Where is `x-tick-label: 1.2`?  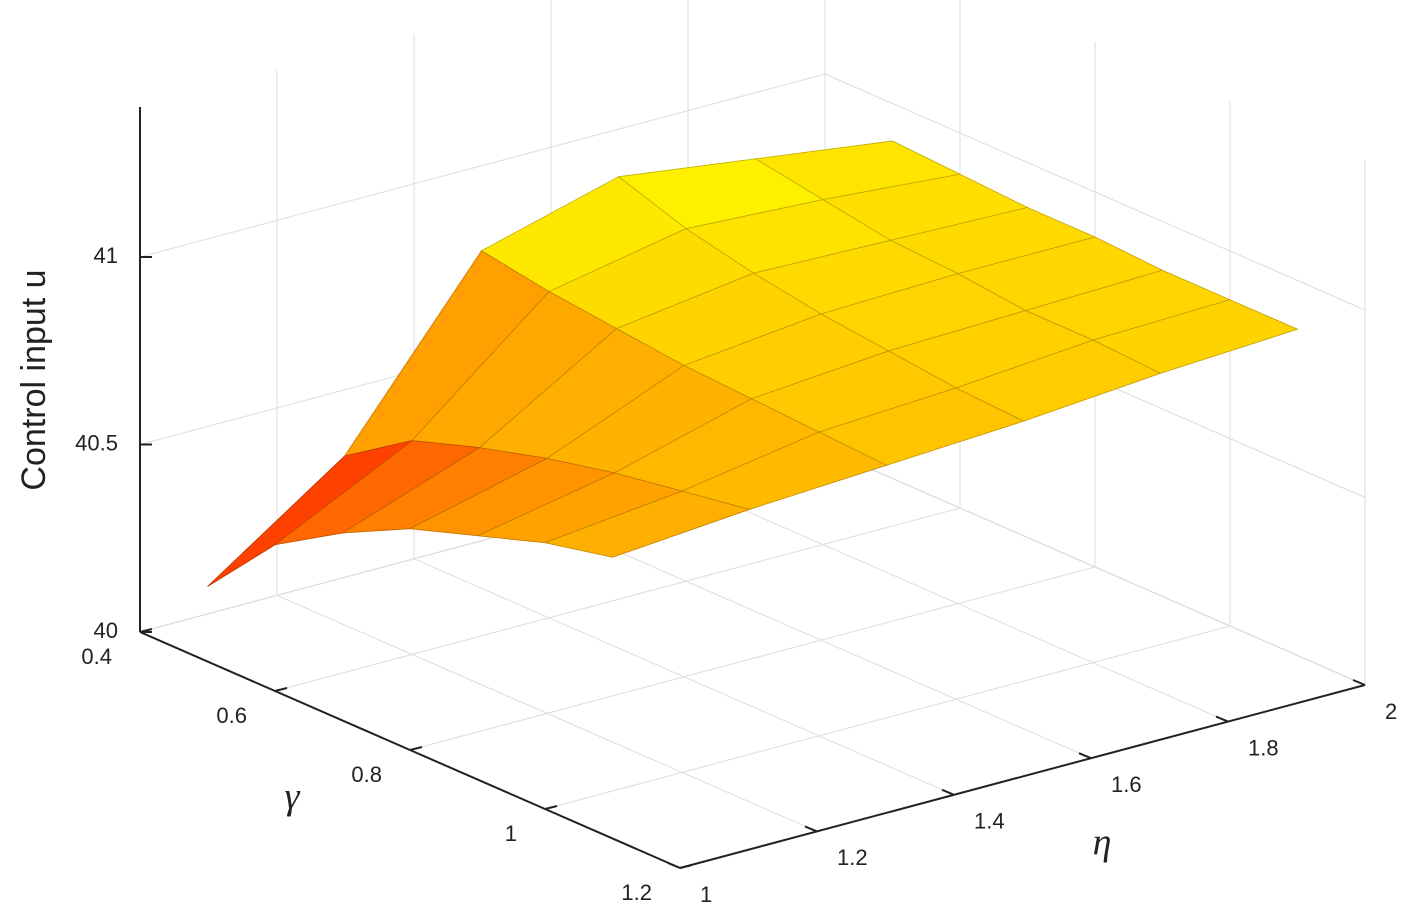
x-tick-label: 1.2 is located at coordinates (636, 892).